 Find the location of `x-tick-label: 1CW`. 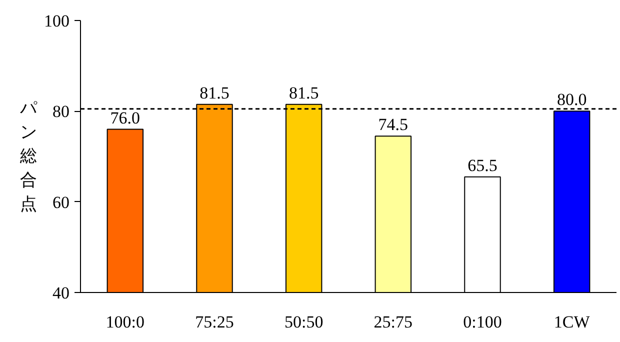

x-tick-label: 1CW is located at coordinates (572, 322).